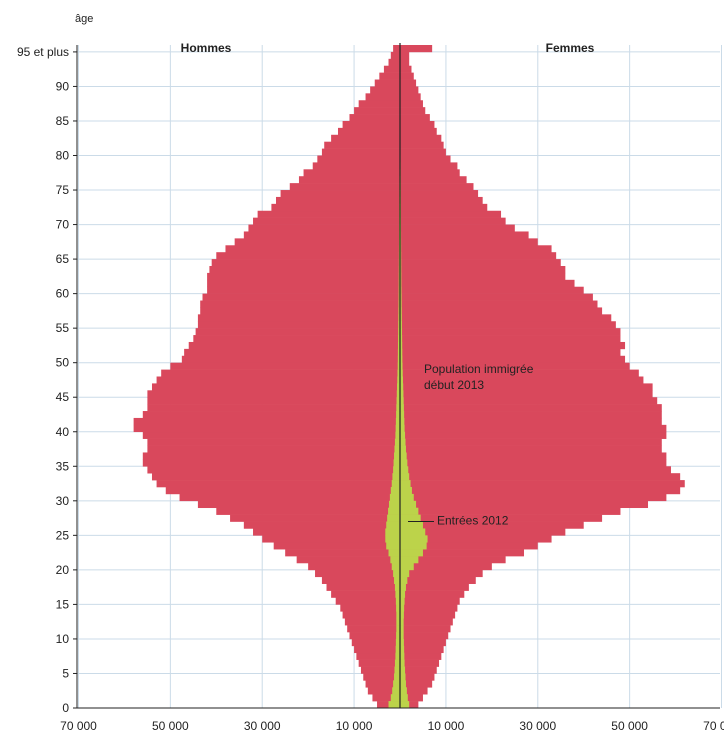 This screenshot has width=724, height=738. What do you see at coordinates (63, 328) in the screenshot?
I see `y-tick-label: 55` at bounding box center [63, 328].